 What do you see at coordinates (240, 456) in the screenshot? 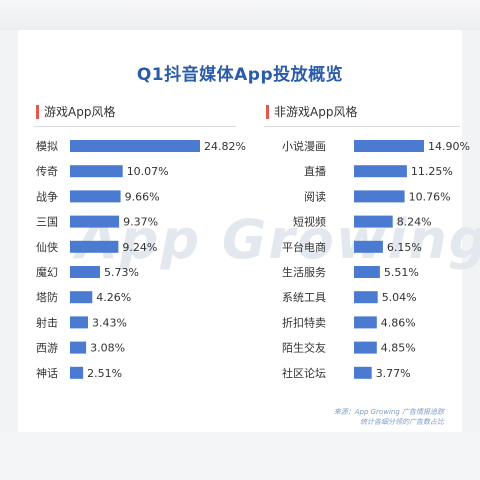
I see `bottom-band` at bounding box center [240, 456].